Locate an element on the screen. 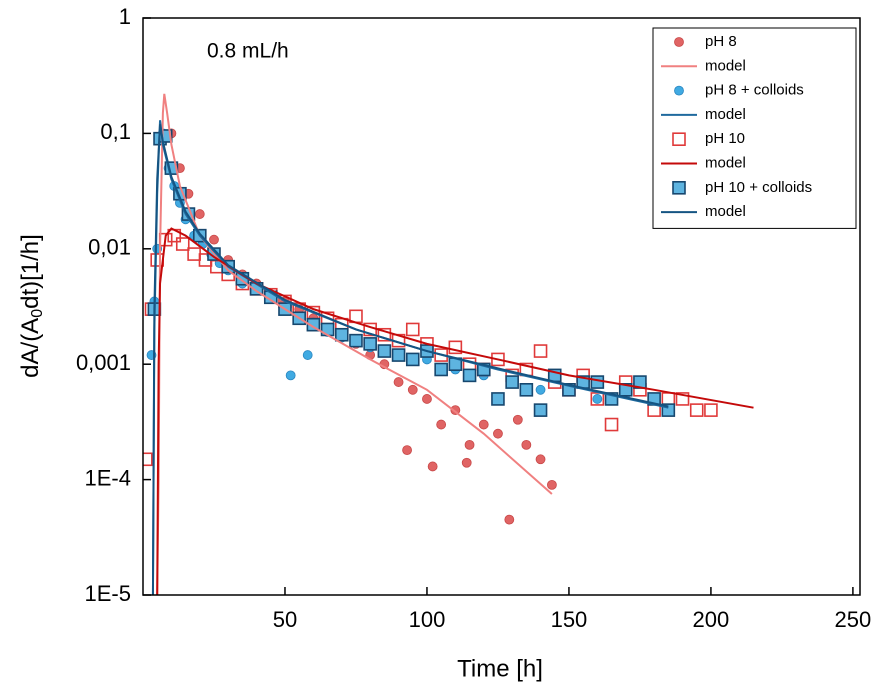 The height and width of the screenshot is (695, 887). legend-label: pH 10 is located at coordinates (725, 138).